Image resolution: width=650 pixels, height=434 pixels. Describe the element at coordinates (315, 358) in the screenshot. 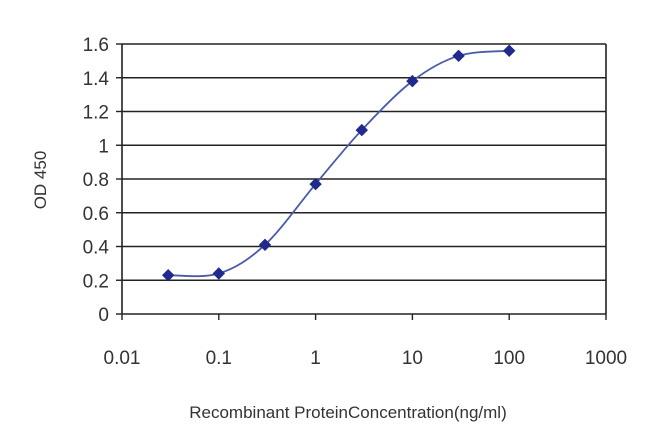

I see `x-tick-label: 1` at that location.